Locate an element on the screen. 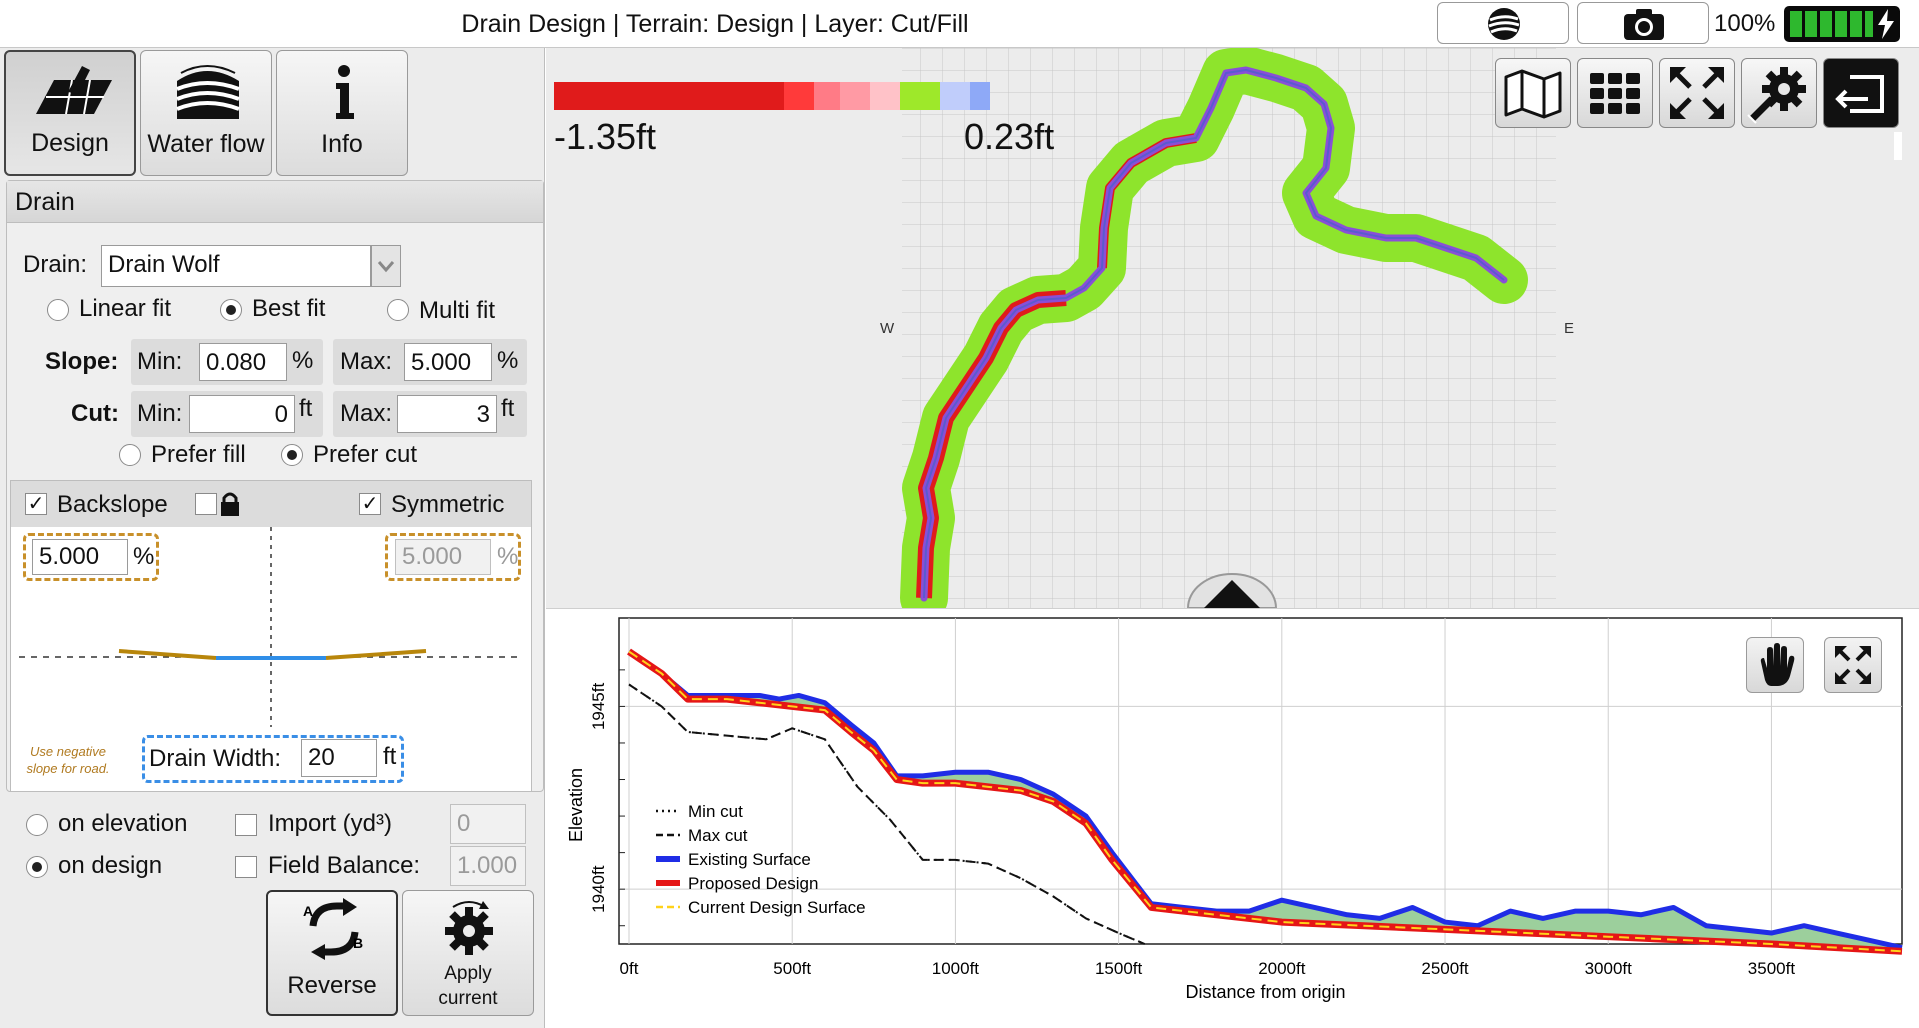 This screenshot has width=1919, height=1028. globe-button is located at coordinates (1503, 23).